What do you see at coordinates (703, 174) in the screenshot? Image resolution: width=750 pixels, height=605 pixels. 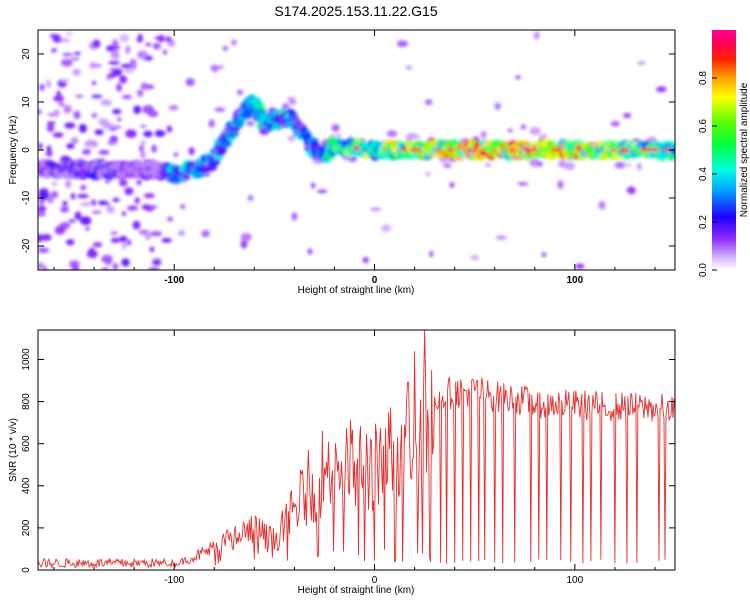 I see `colorbar-tick-label: 0.4` at bounding box center [703, 174].